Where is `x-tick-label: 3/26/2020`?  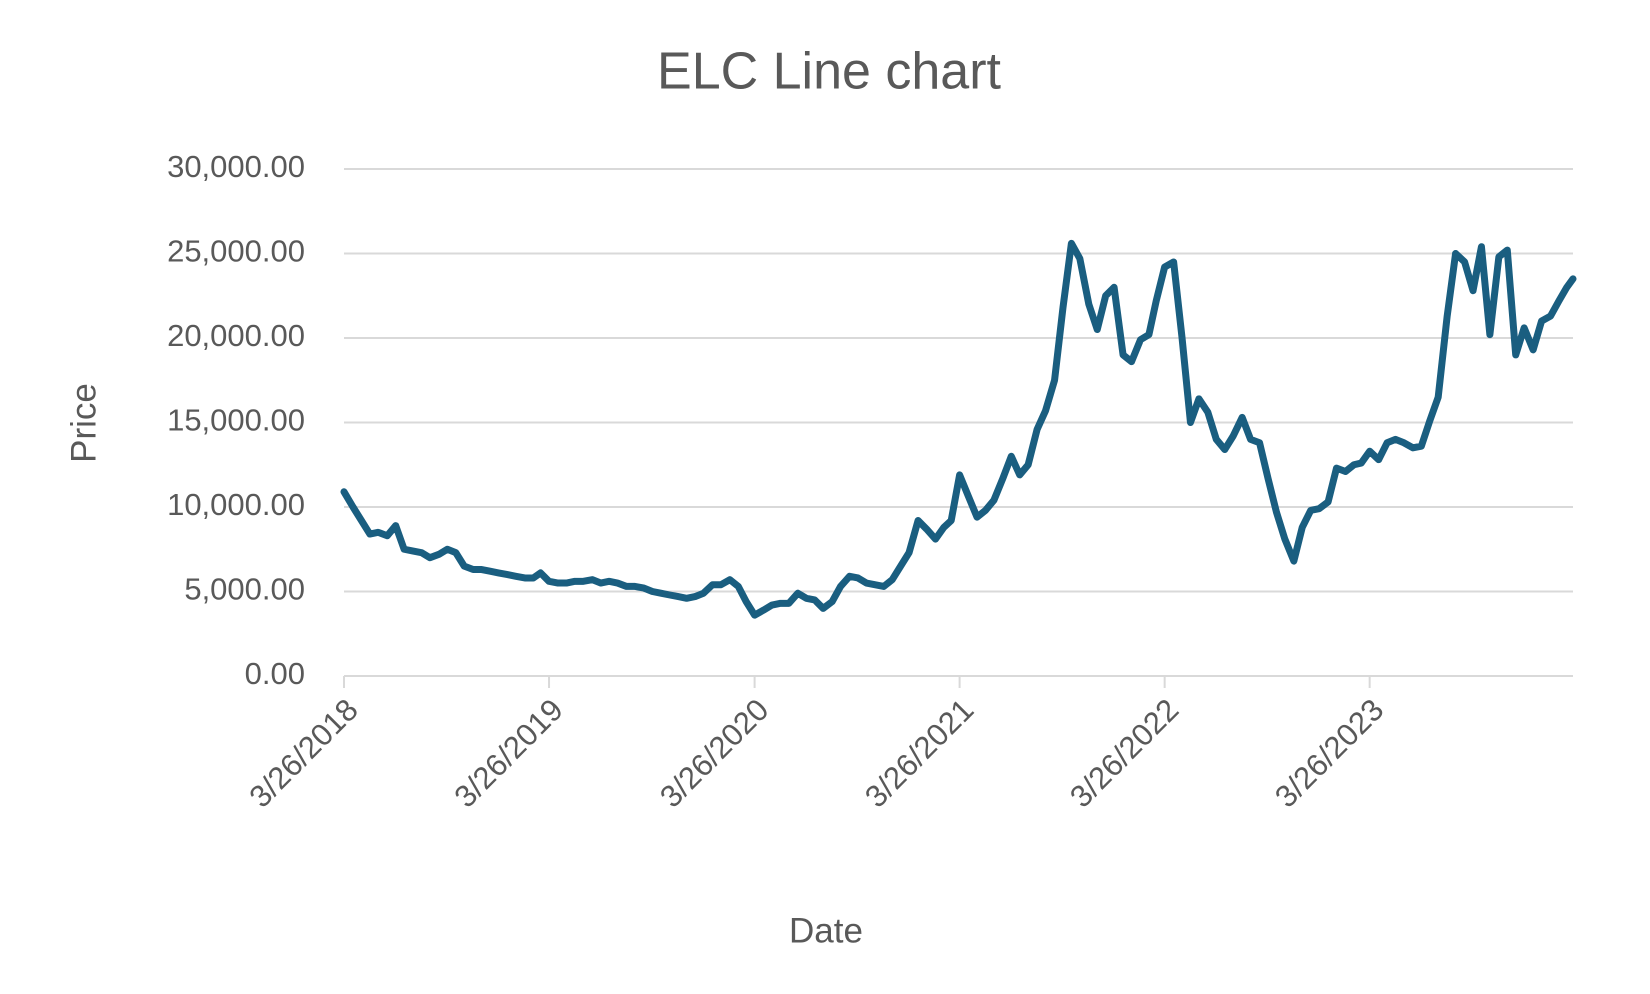
x-tick-label: 3/26/2020 is located at coordinates (714, 753).